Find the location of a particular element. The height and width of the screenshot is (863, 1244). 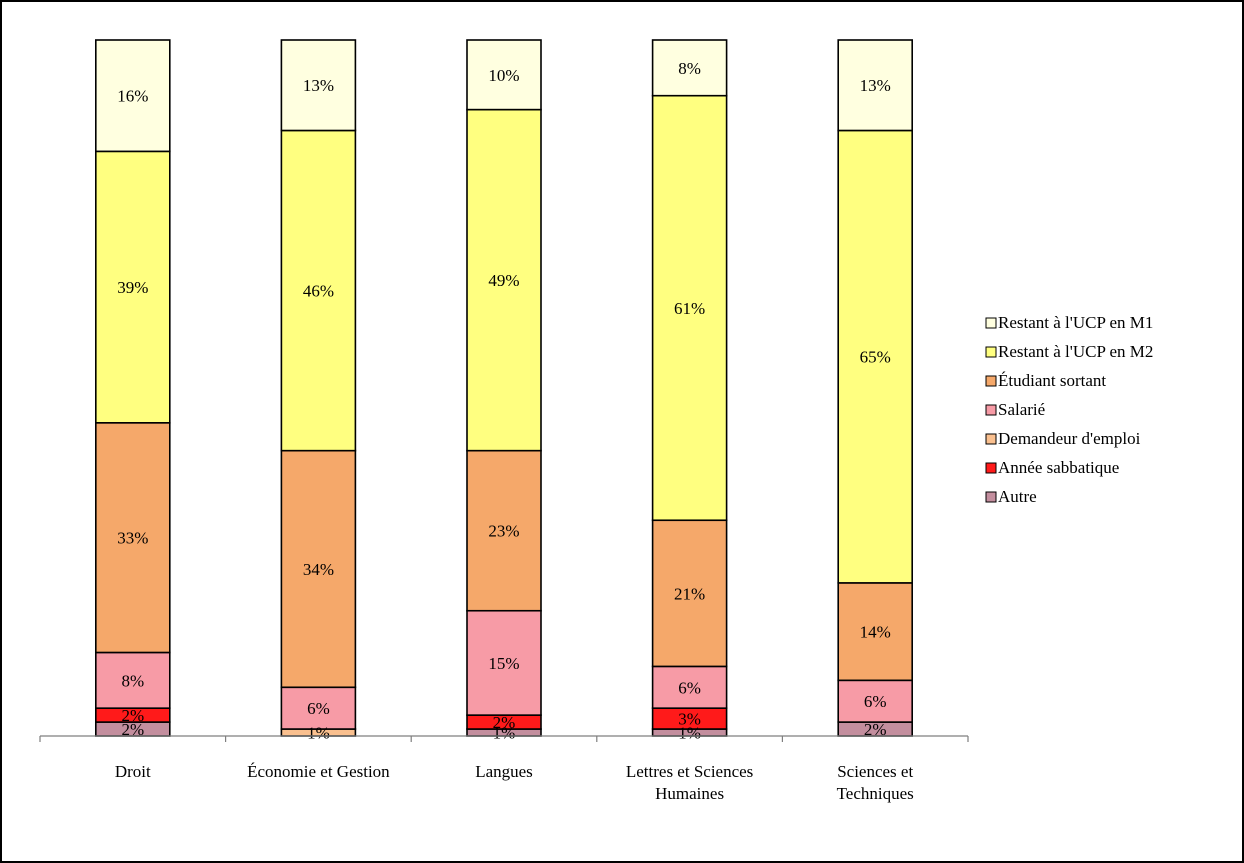

data-label: 49% is located at coordinates (503, 280).